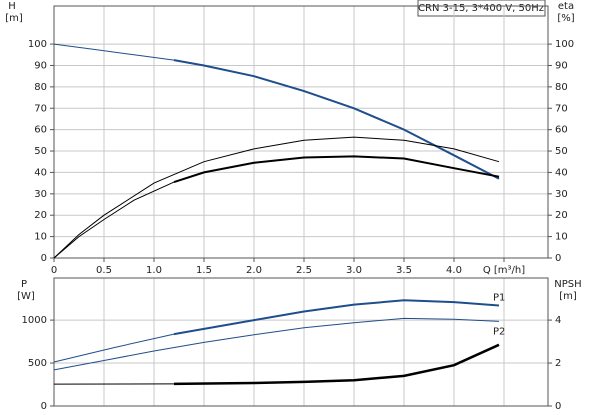 This screenshot has width=593, height=415. Describe the element at coordinates (104, 270) in the screenshot. I see `x-tick-label: 0.5` at that location.